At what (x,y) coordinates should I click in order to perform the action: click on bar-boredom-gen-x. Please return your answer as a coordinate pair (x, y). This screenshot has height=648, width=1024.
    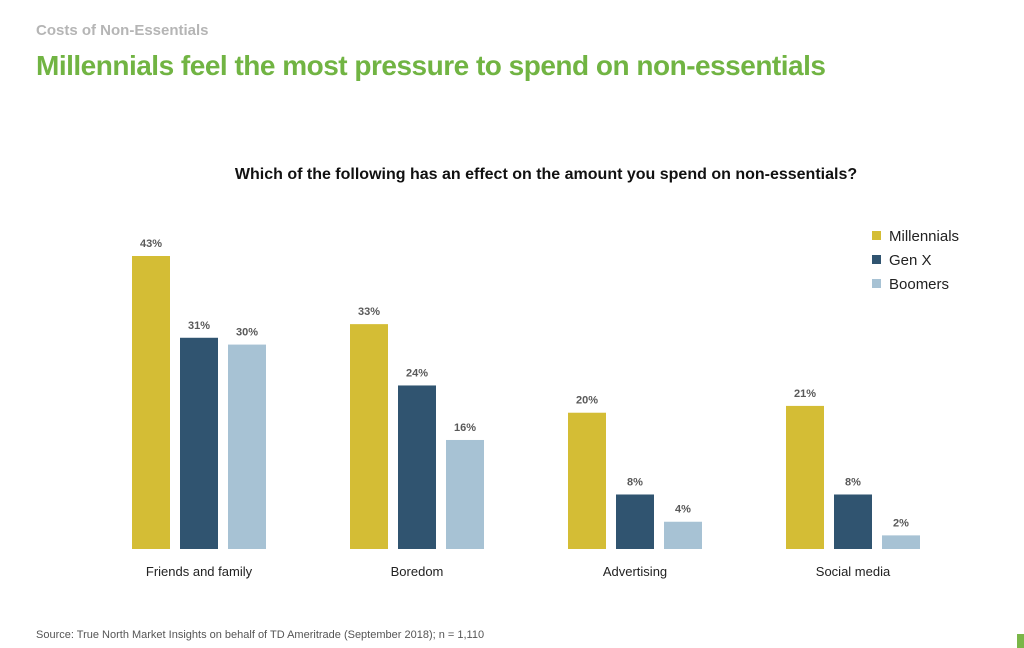
    Looking at the image, I should click on (417, 467).